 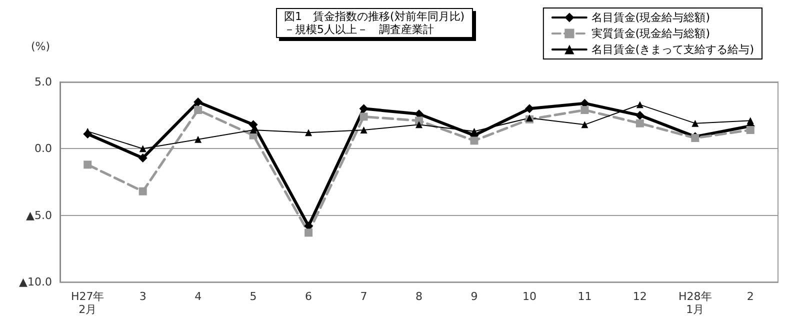 I want to click on y-tick-label: 5.0, so click(x=43, y=82).